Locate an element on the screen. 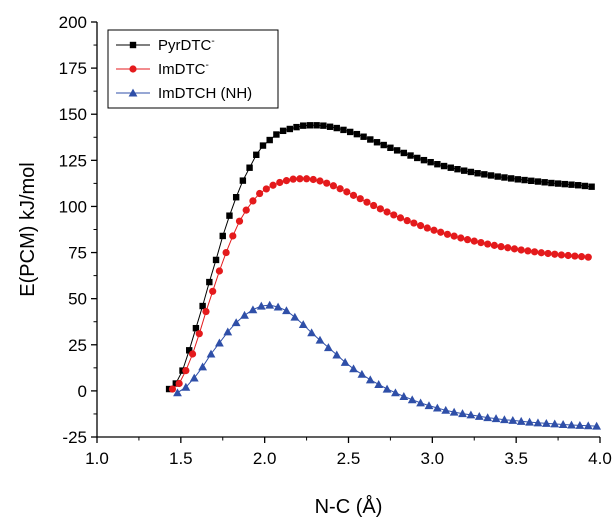 The image size is (615, 525). legend-label-main: ImDTCH (NH) is located at coordinates (205, 93).